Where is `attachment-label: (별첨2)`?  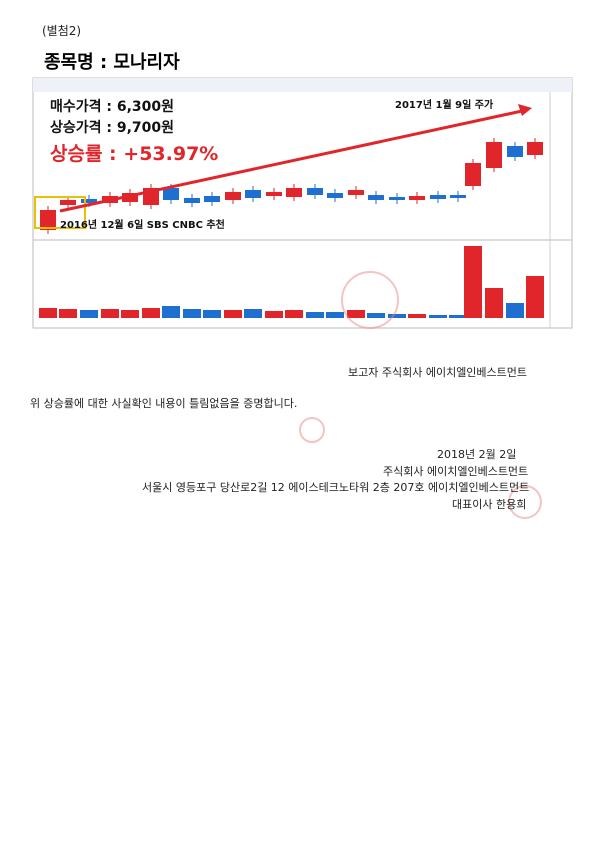 attachment-label: (별첨2) is located at coordinates (62, 31).